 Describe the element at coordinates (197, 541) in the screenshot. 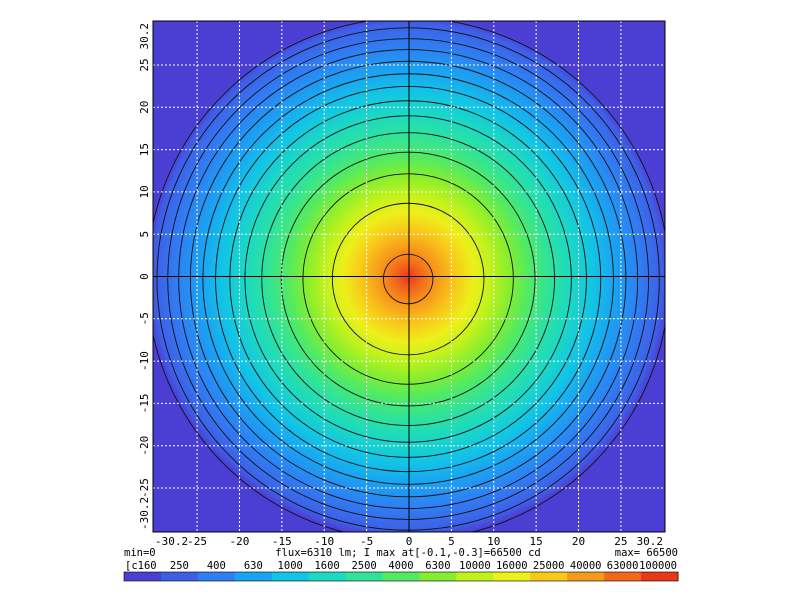

I see `x-tick-label: -25` at that location.